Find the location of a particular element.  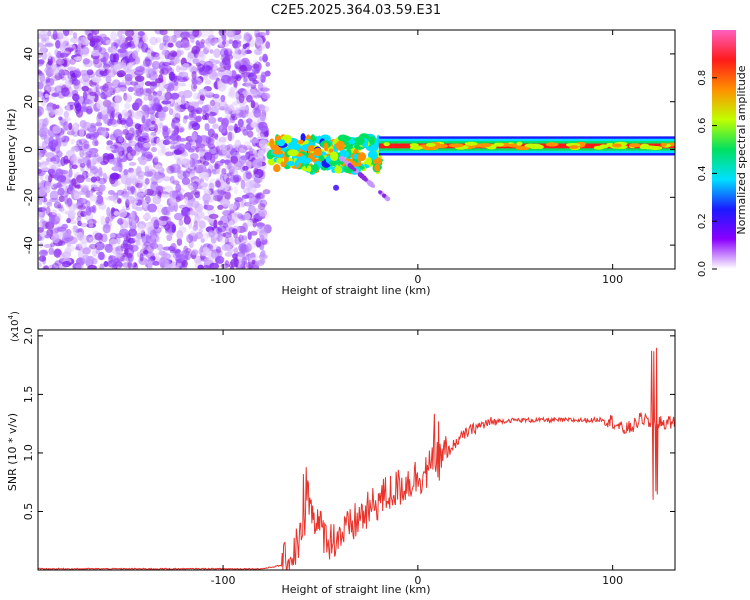

y-scale-factor: (x104) is located at coordinates (14, 326).